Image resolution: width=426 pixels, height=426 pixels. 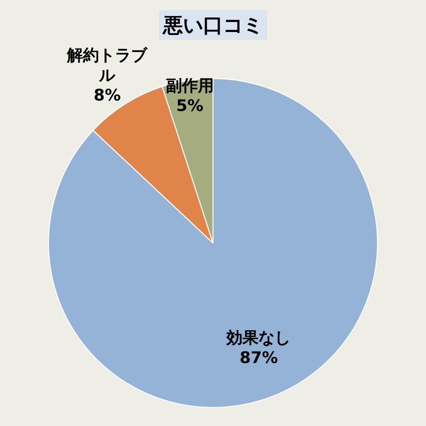 What do you see at coordinates (107, 94) in the screenshot?
I see `data-label: 8%` at bounding box center [107, 94].